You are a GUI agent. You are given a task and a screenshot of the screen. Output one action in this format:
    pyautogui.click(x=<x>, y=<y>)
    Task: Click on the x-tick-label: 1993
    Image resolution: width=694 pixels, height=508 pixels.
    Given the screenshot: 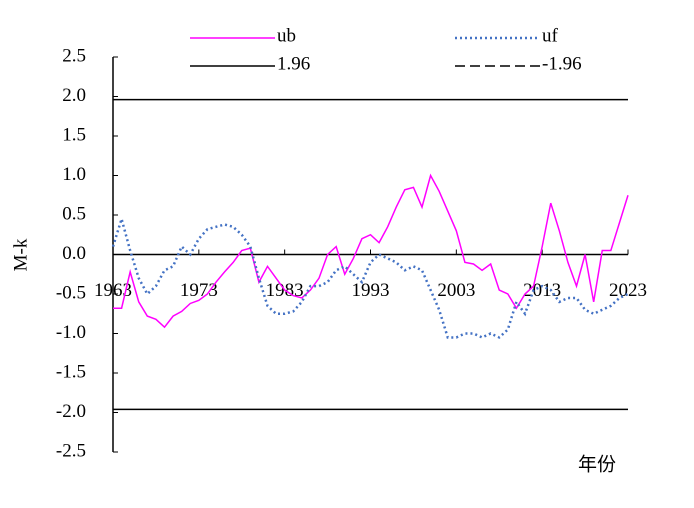 What is the action you would take?
    pyautogui.click(x=371, y=290)
    